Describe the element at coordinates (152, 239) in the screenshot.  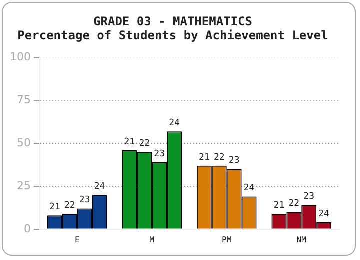
I see `x-tick-label: M` at that location.